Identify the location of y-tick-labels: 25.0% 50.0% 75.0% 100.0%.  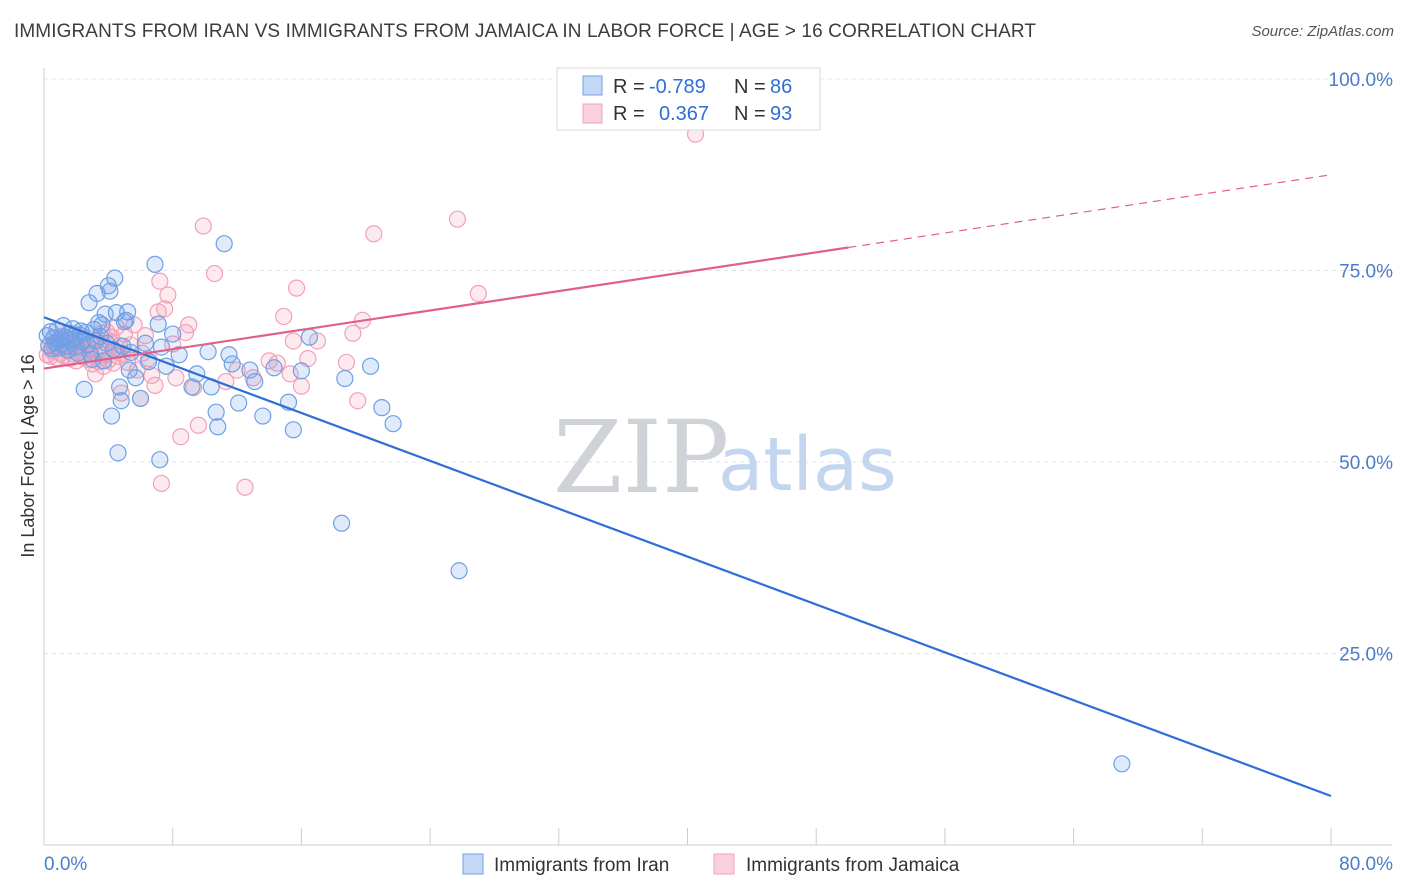
(1361, 368).